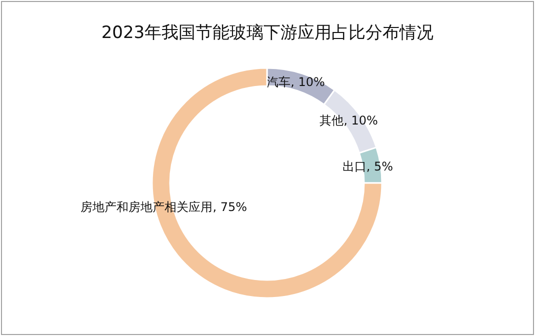 This screenshot has width=535, height=336. What do you see at coordinates (267, 33) in the screenshot?
I see `chart-title: 2023年我国节能玻璃下游应用占比分布情况` at bounding box center [267, 33].